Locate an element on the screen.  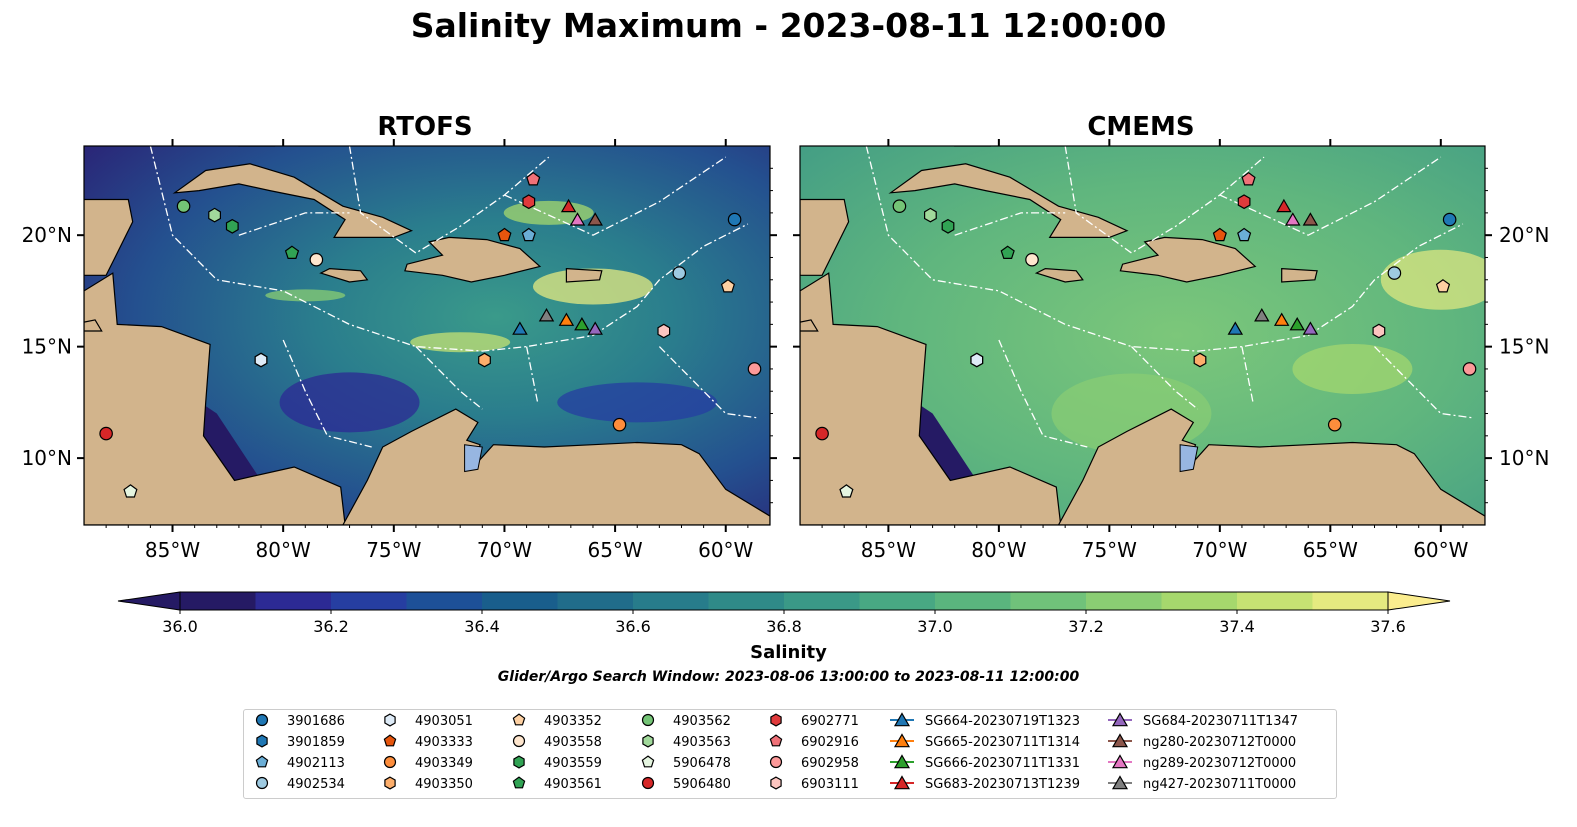
y-tick-label: 15°N is located at coordinates (47, 347).